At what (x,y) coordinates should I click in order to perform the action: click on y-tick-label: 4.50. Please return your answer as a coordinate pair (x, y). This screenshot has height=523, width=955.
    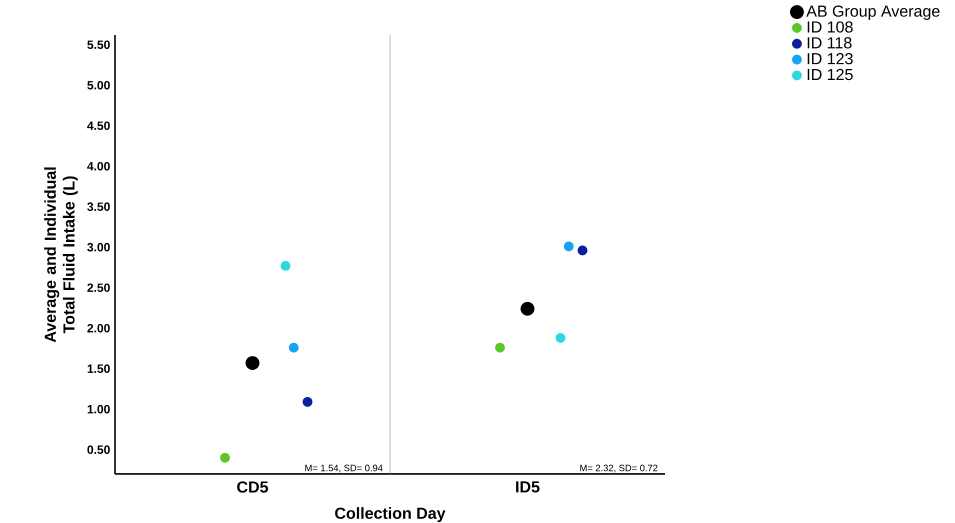
    Looking at the image, I should click on (98, 125).